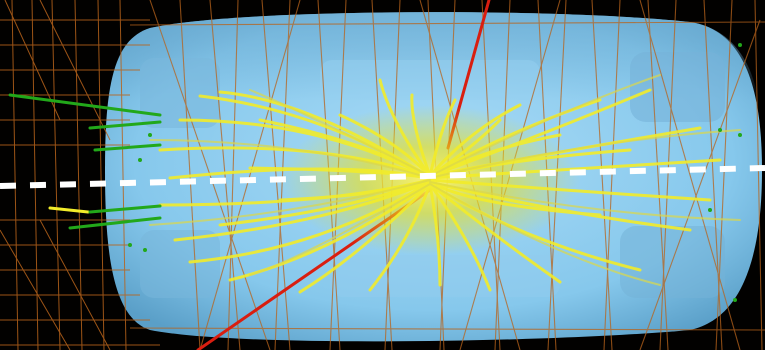  What do you see at coordinates (382, 177) in the screenshot?
I see `beam-axis` at bounding box center [382, 177].